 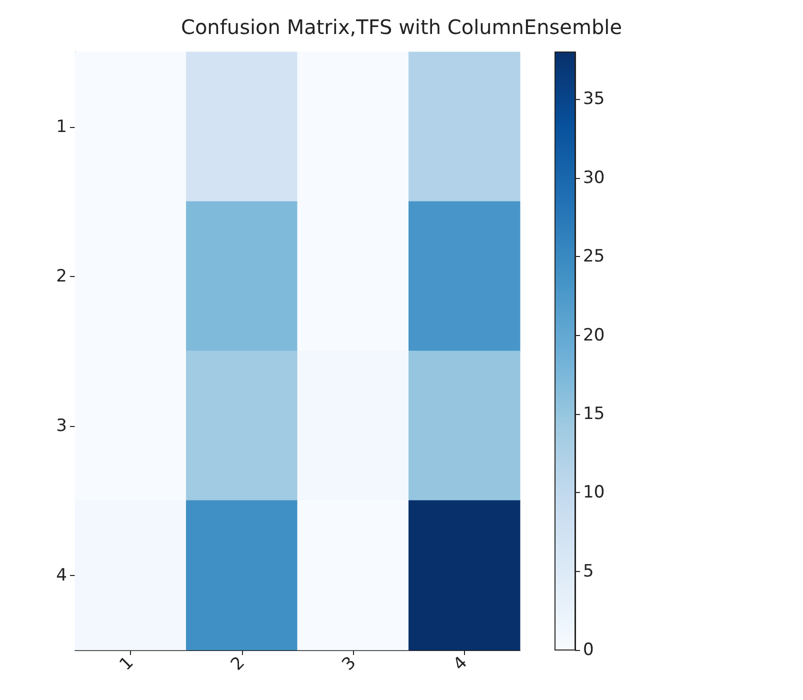 I want to click on y-tick-label: 2, so click(x=61, y=276).